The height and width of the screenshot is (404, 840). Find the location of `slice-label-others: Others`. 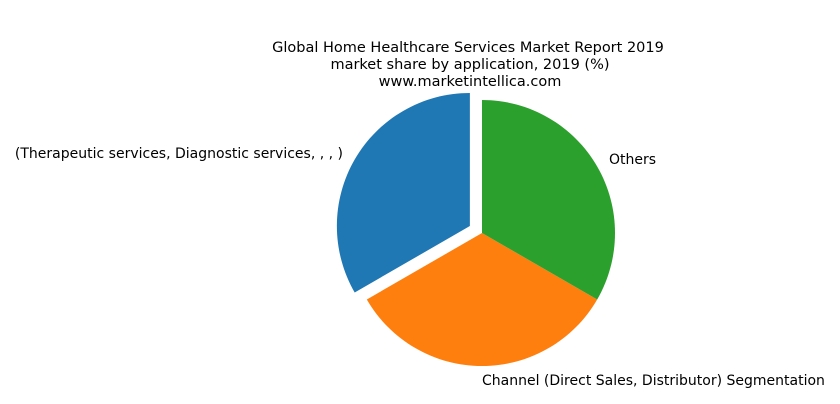

slice-label-others: Others is located at coordinates (632, 160).